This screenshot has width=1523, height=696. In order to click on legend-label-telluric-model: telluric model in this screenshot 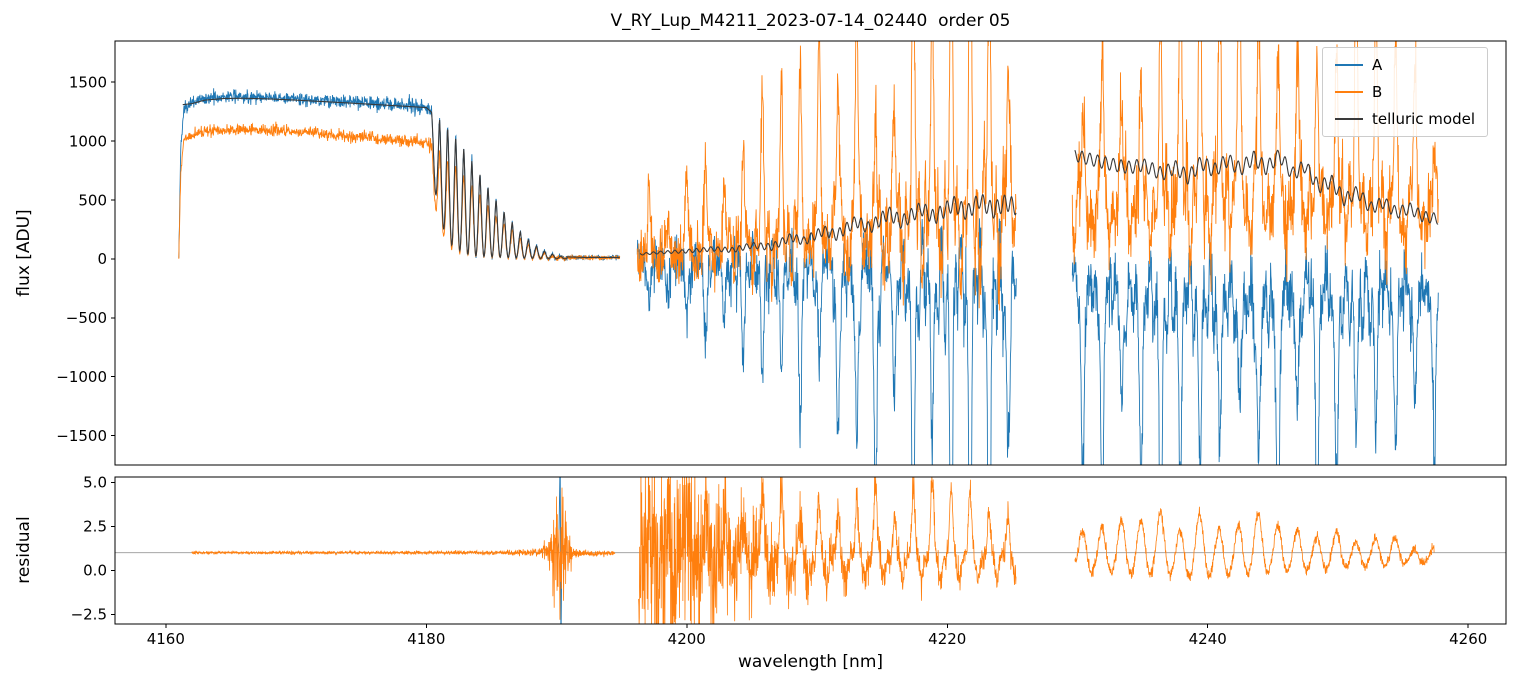, I will do `click(1424, 119)`.